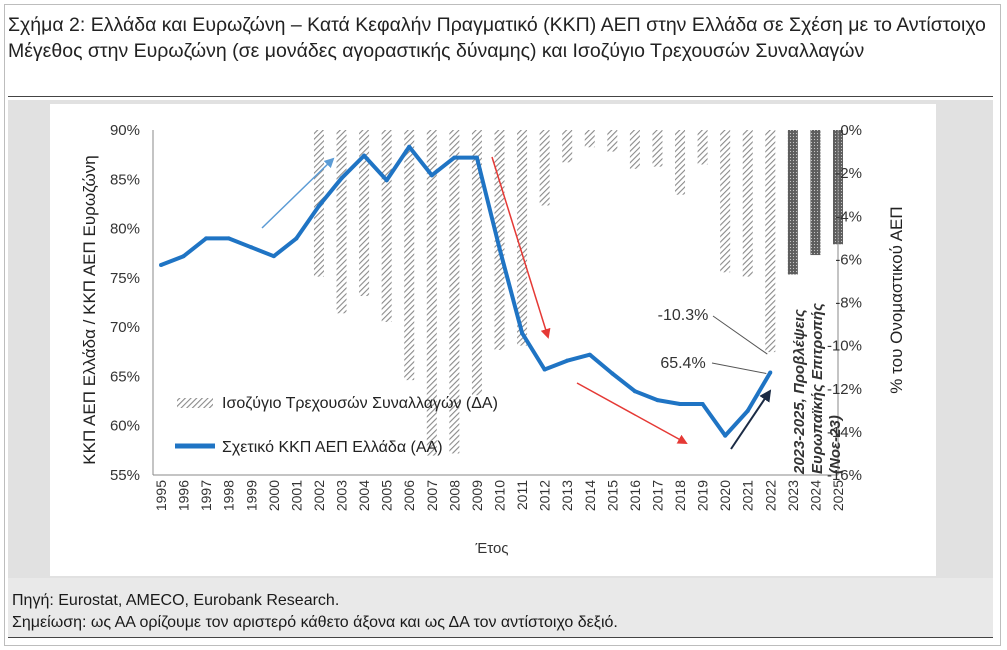 The width and height of the screenshot is (1007, 650). What do you see at coordinates (183, 256) in the screenshot?
I see `line-point-1996` at bounding box center [183, 256].